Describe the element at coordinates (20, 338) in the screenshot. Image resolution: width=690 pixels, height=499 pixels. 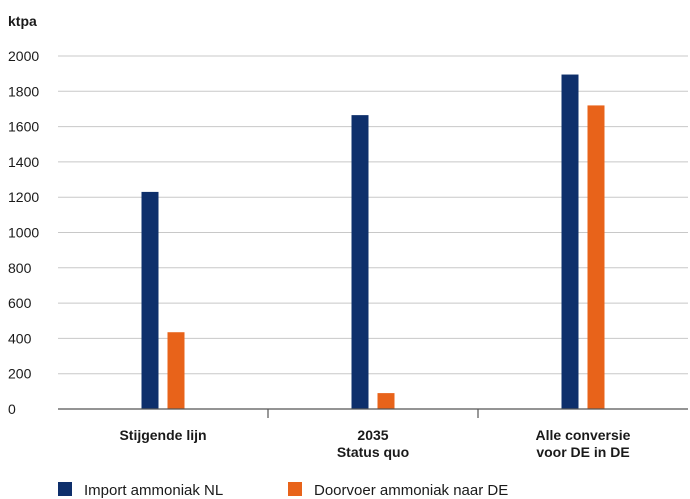
I see `y-tick-label: 400` at that location.